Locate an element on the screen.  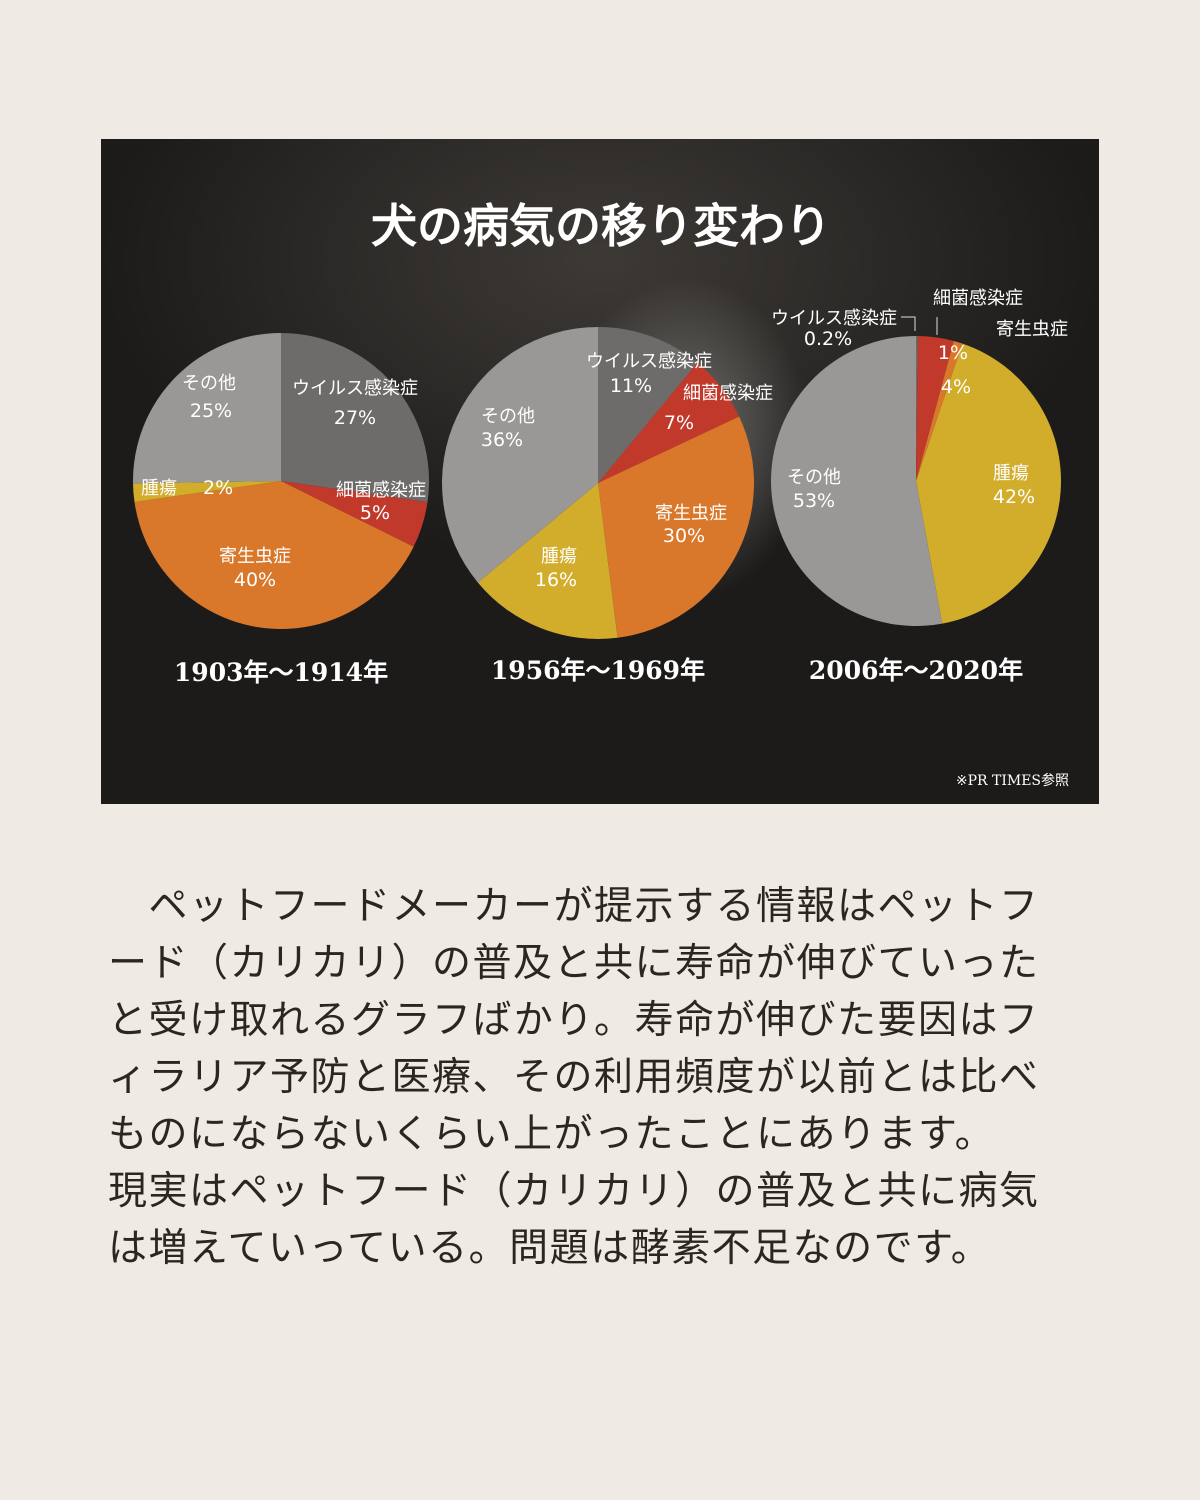
source-note: ※PR TIMES参照 is located at coordinates (1012, 780).